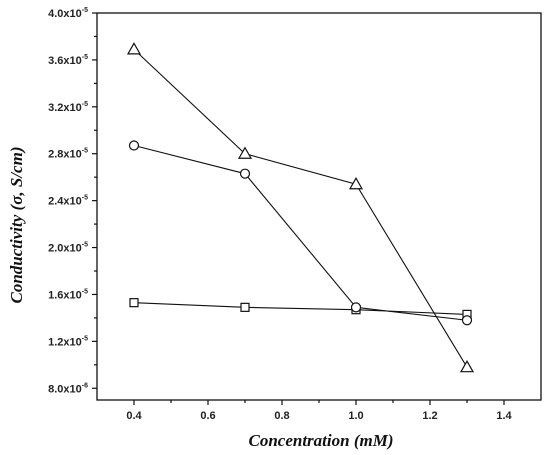  Describe the element at coordinates (16, 225) in the screenshot. I see `y-axis-title: Conductivity (σ, S/cm)` at that location.